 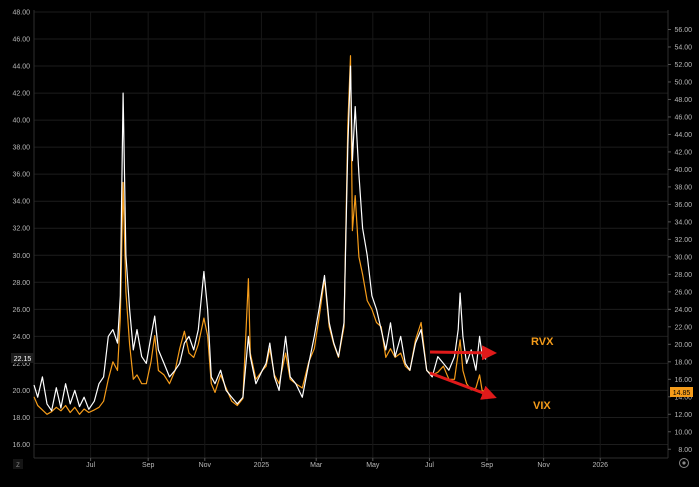 I want to click on right-tick-label: 34.00, so click(x=683, y=222).